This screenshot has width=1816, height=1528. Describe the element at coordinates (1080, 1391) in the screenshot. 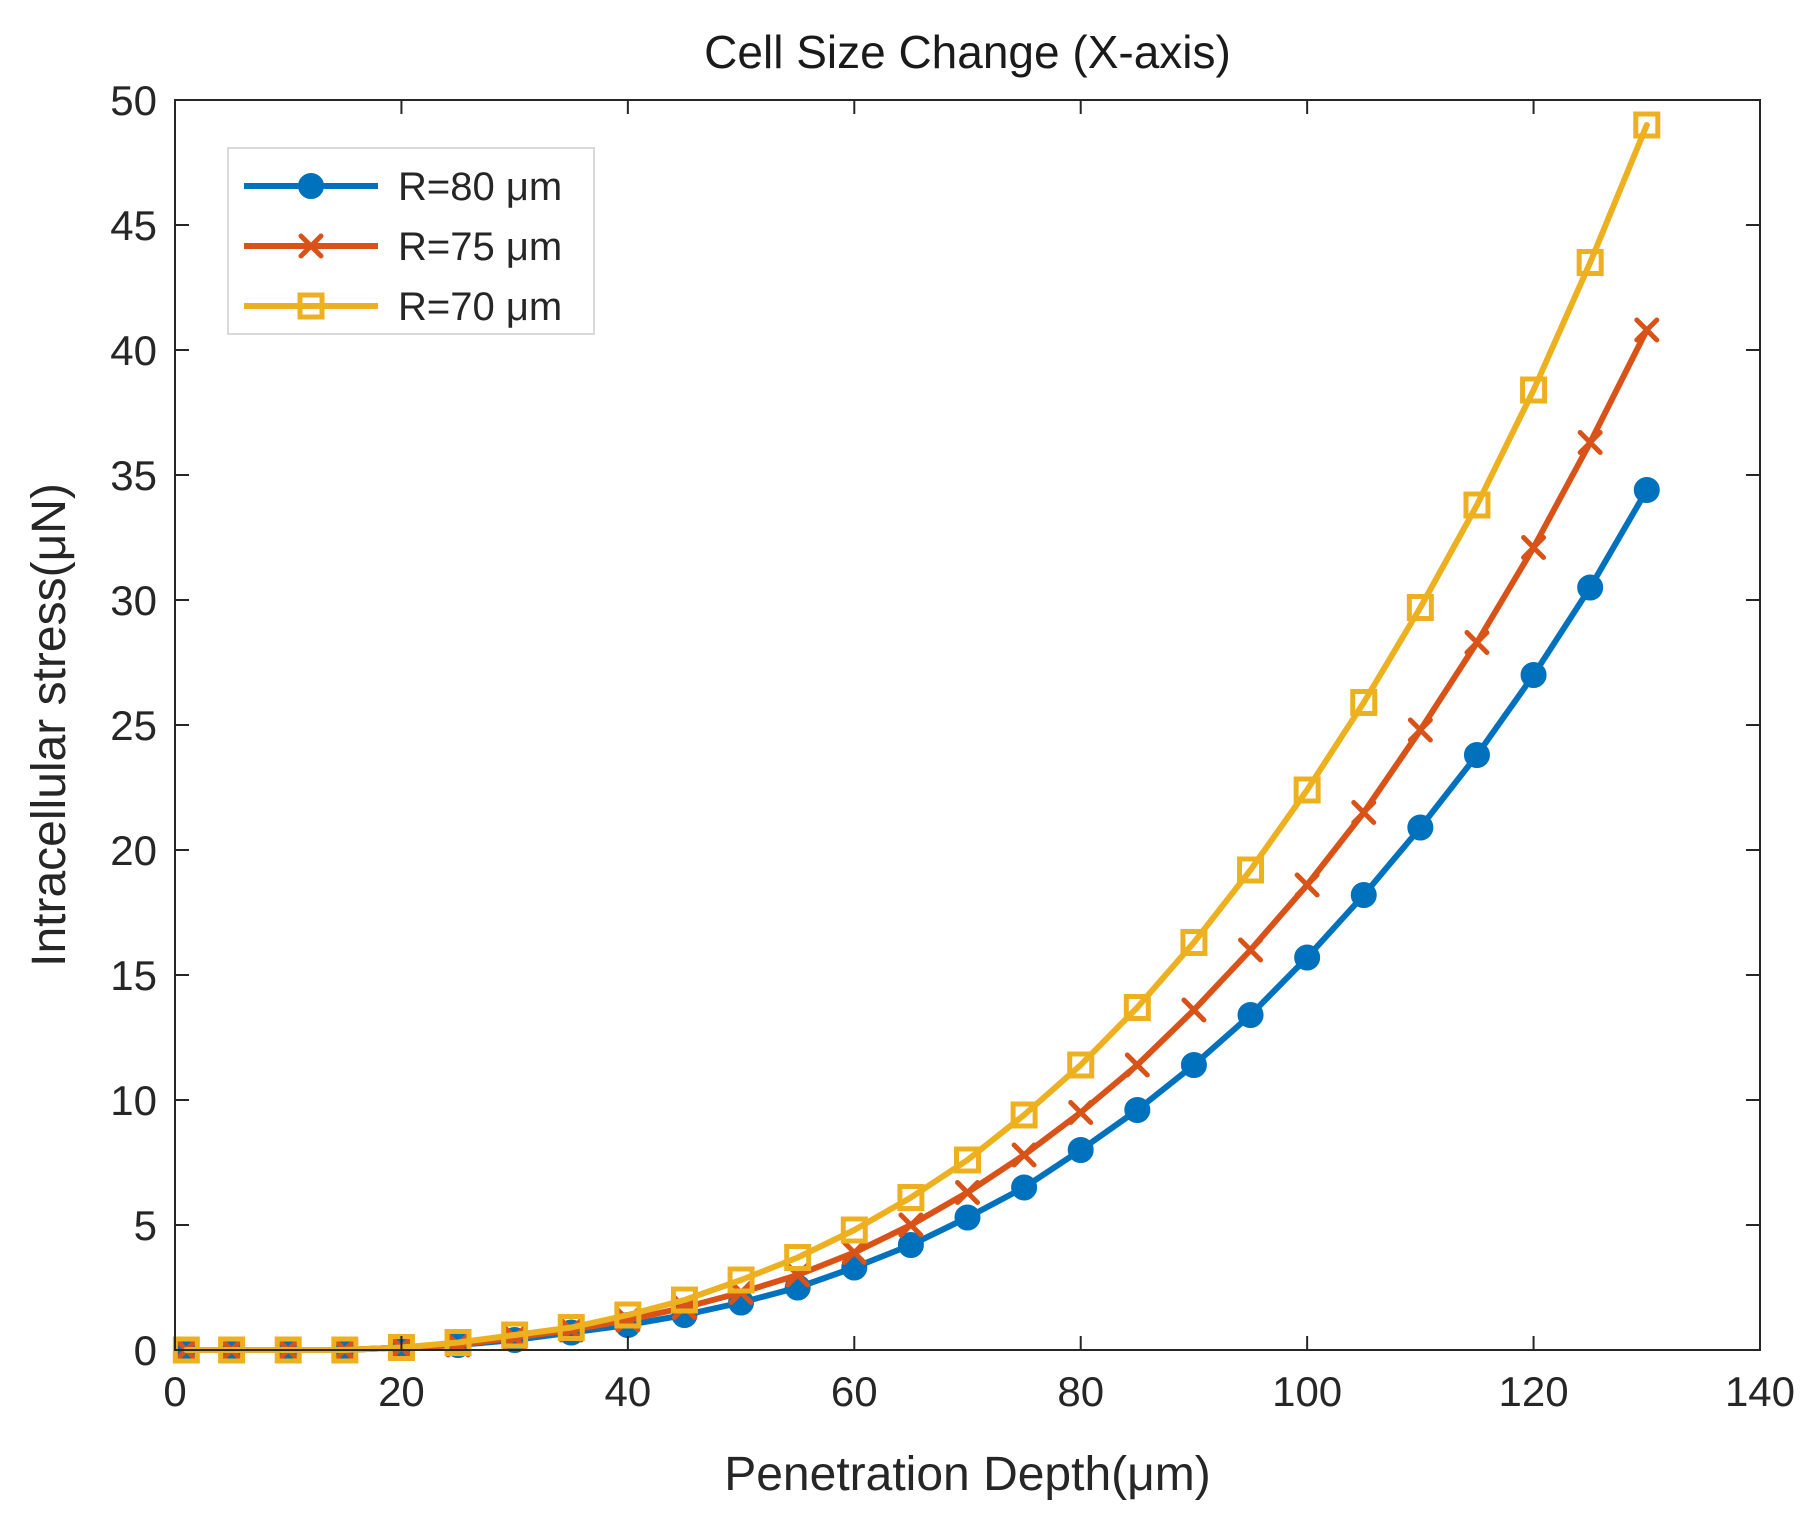

I see `x-tick-label: 80` at that location.